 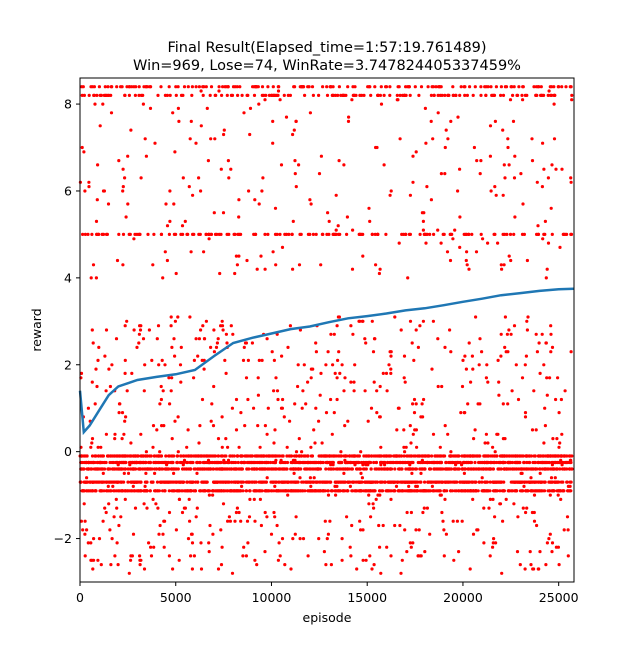 I want to click on x-axis-label: episode, so click(x=327, y=617).